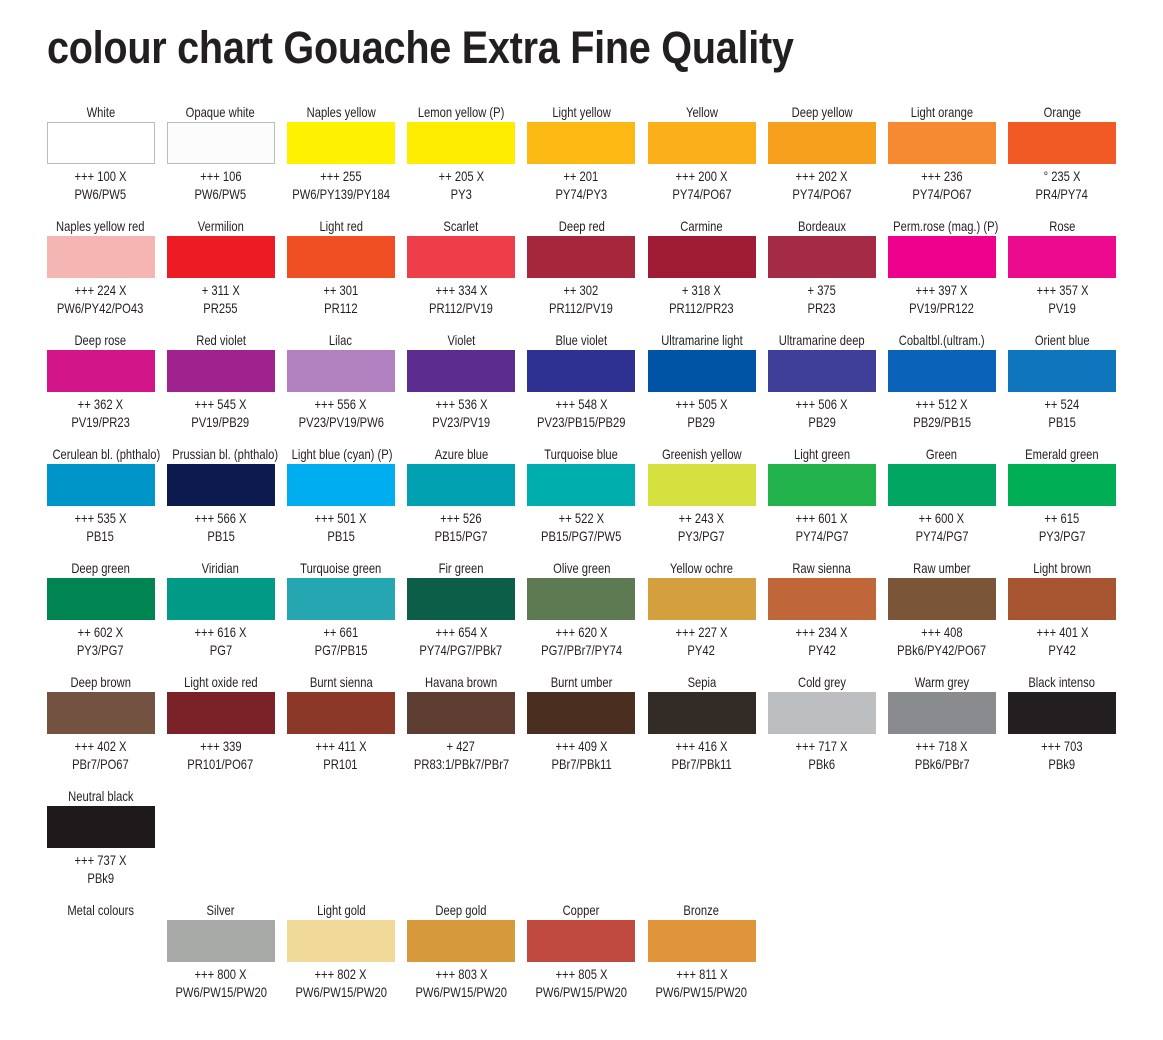 The image size is (1163, 1040). What do you see at coordinates (221, 536) in the screenshot?
I see `color-pigment: PB15` at bounding box center [221, 536].